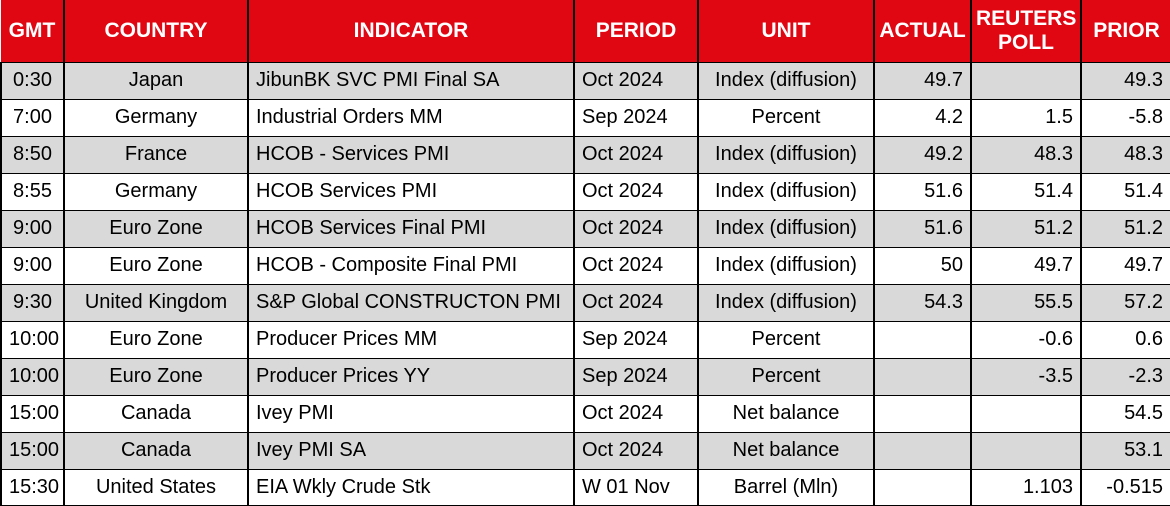  What do you see at coordinates (786, 31) in the screenshot?
I see `column-header-unit: UNIT` at bounding box center [786, 31].